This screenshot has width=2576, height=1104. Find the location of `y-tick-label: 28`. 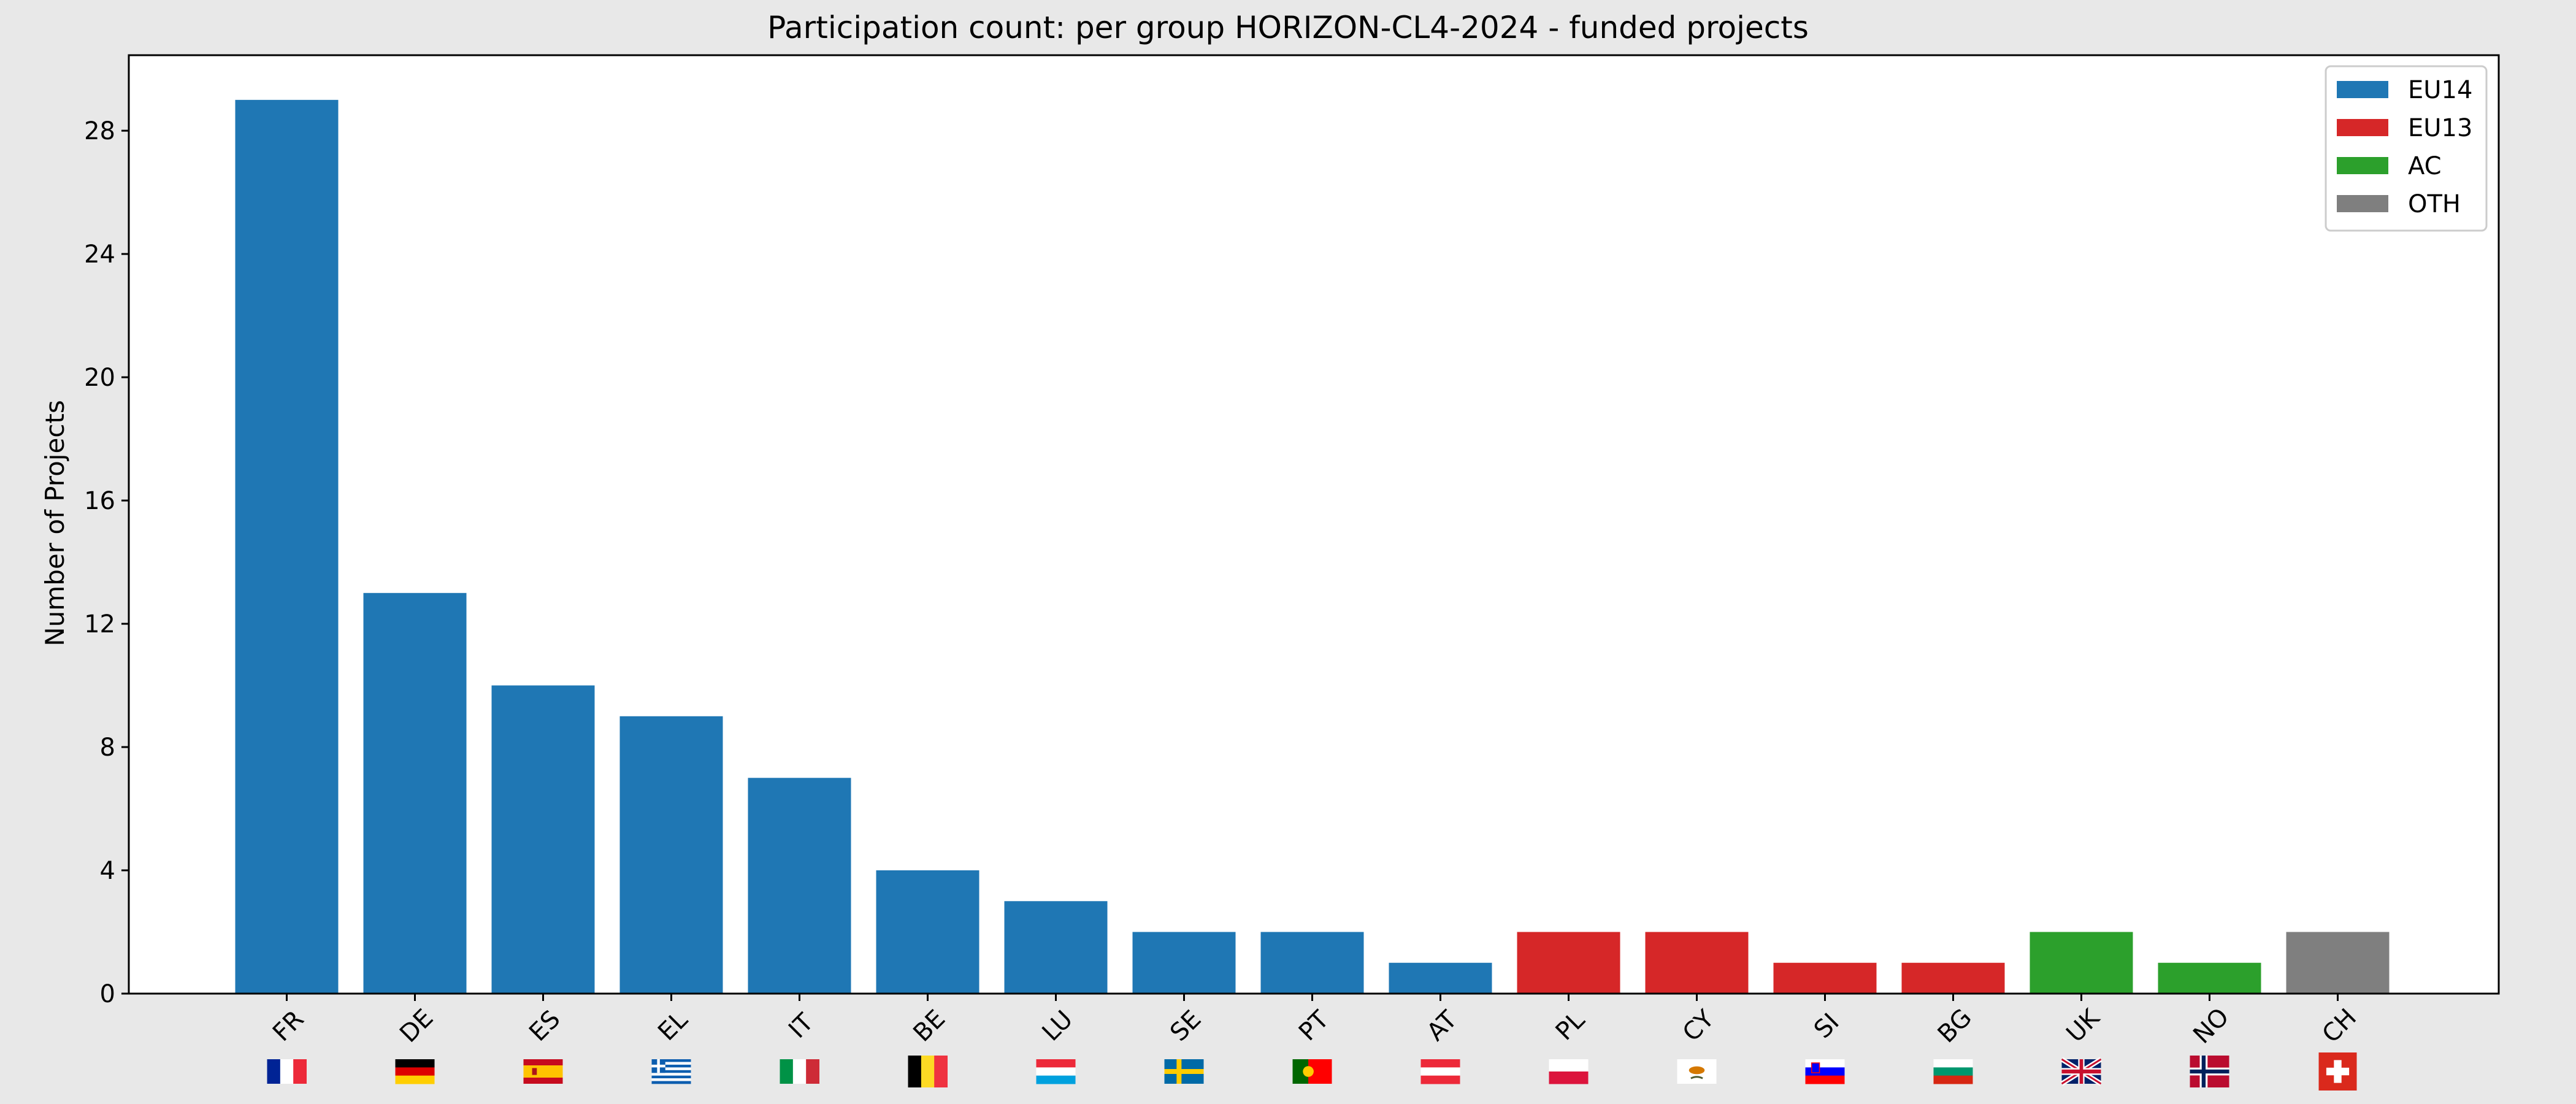

y-tick-label: 28 is located at coordinates (99, 131).